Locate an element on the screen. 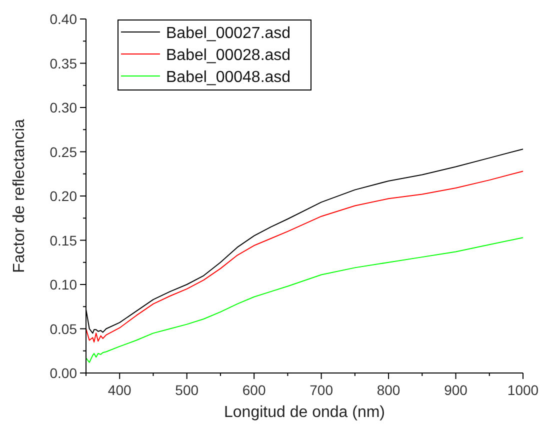 The height and width of the screenshot is (429, 542). y-tick-label: 0.30 is located at coordinates (64, 108).